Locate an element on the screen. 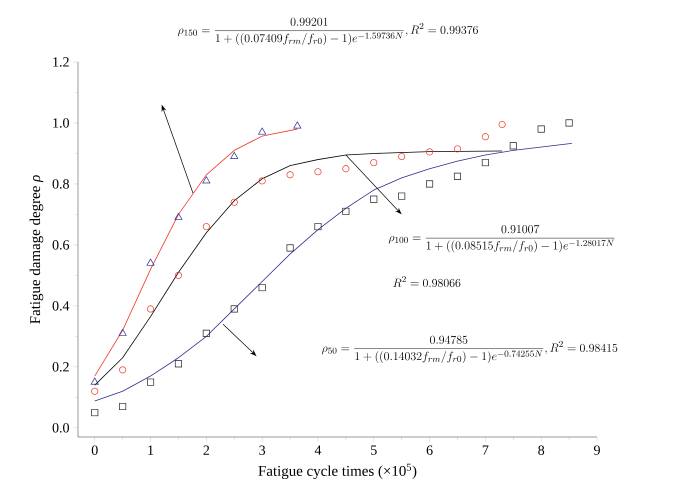 The image size is (691, 502). y-axis-title: Fatigue damage degree ρ is located at coordinates (37, 249).